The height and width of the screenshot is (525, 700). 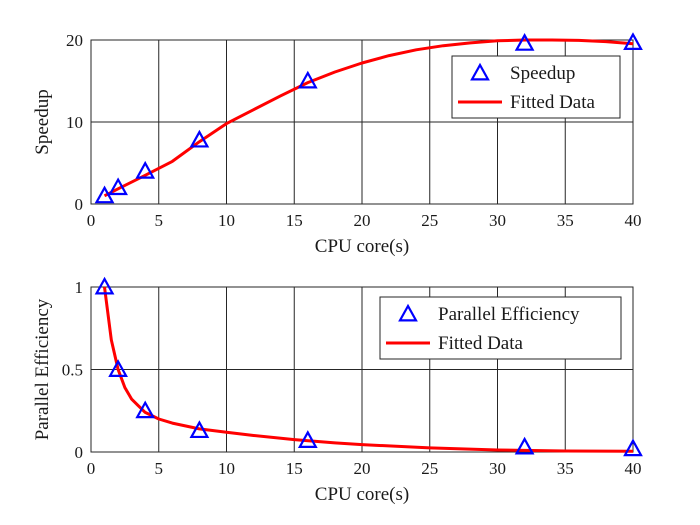 I want to click on y-axis-label: Parallel Efficiency, so click(x=42, y=369).